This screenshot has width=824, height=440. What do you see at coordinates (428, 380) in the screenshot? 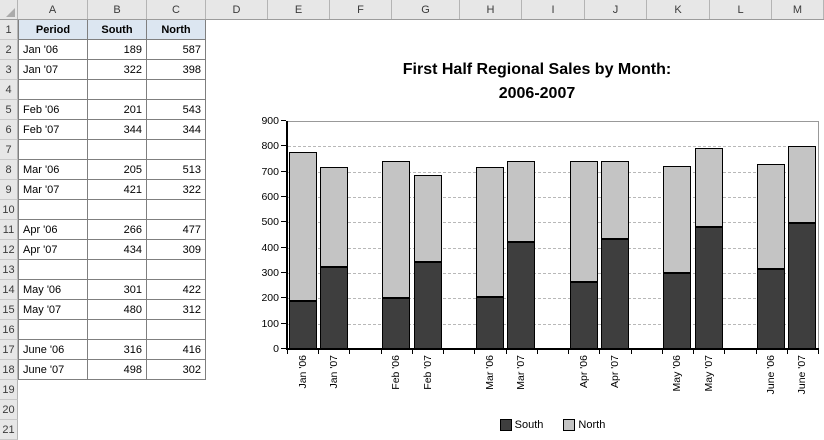
I see `x-axis-label: Feb '07` at bounding box center [428, 380].